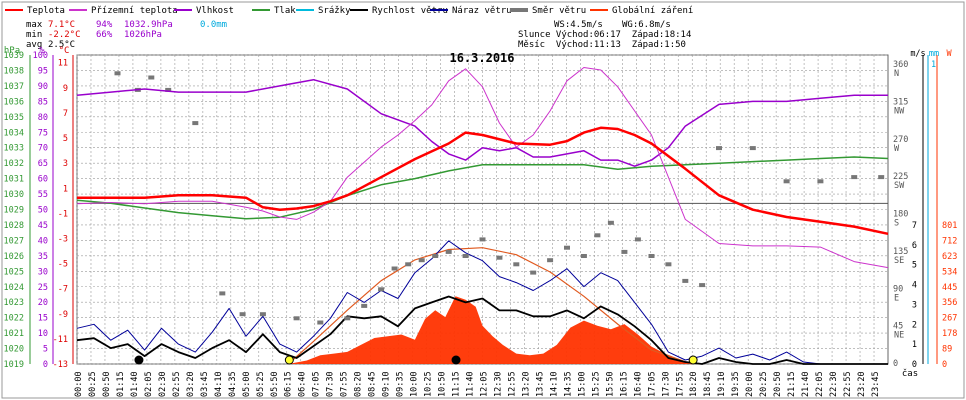 The image size is (966, 400). I want to click on tick-label-celsius: 11, so click(63, 64).